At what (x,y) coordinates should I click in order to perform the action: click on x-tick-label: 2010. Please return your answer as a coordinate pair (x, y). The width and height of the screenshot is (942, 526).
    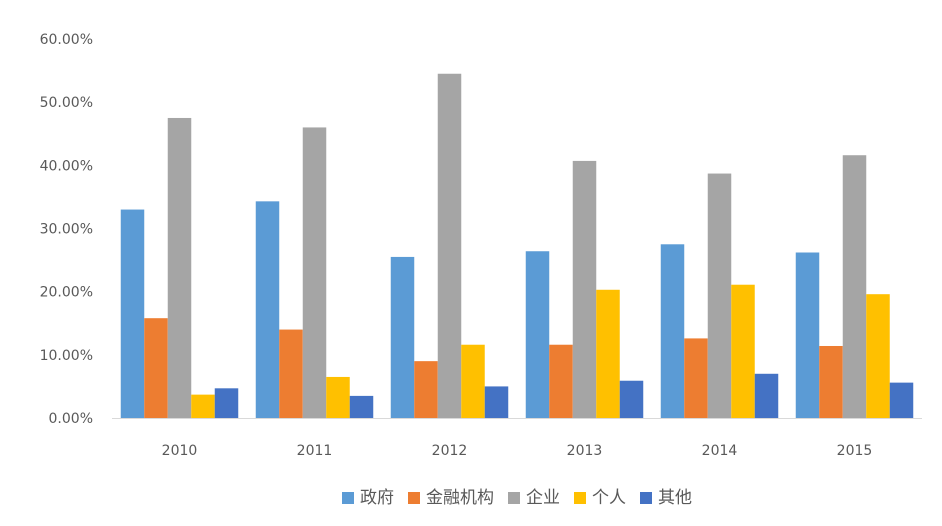
    Looking at the image, I should click on (180, 451).